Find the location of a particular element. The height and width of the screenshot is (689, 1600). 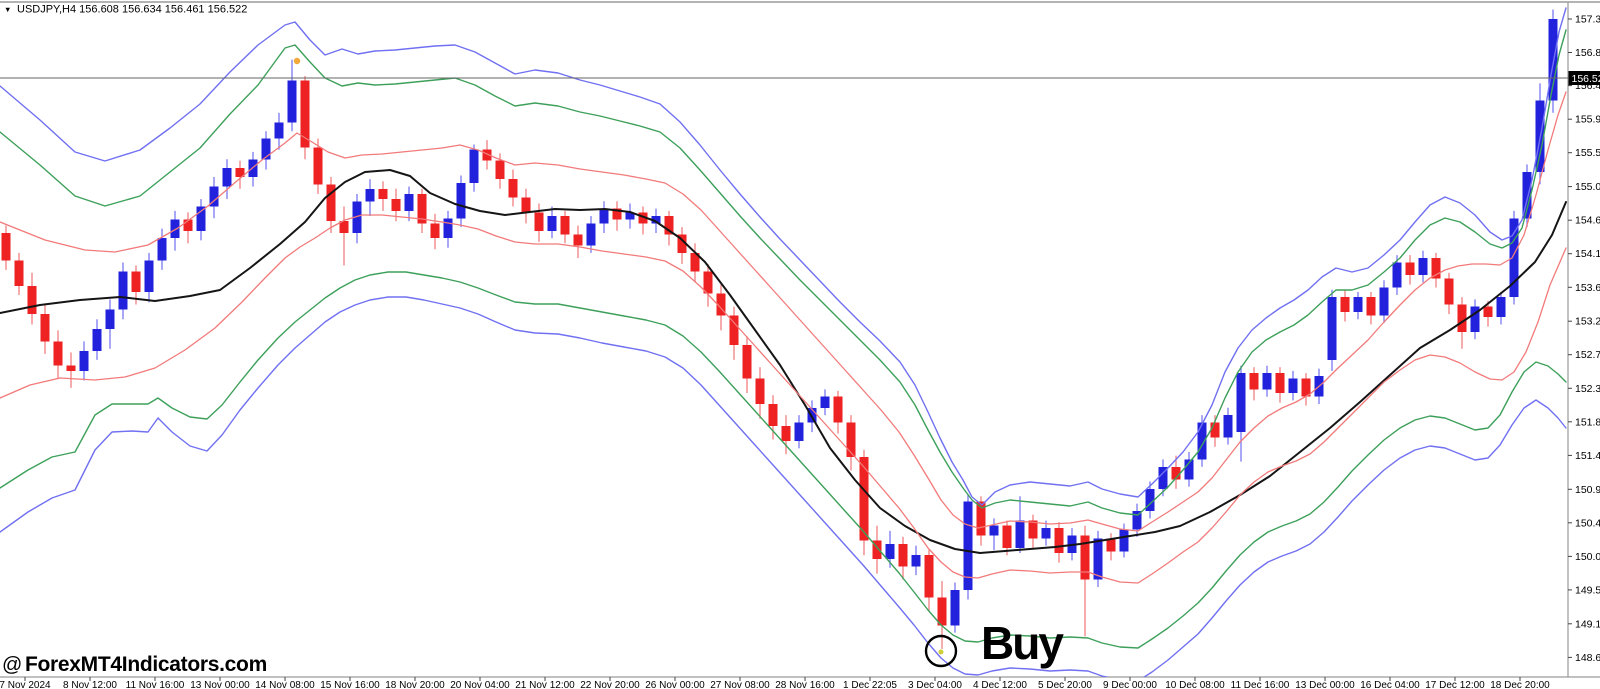

time-tick-label: 14 Nov 08:00 is located at coordinates (285, 684).